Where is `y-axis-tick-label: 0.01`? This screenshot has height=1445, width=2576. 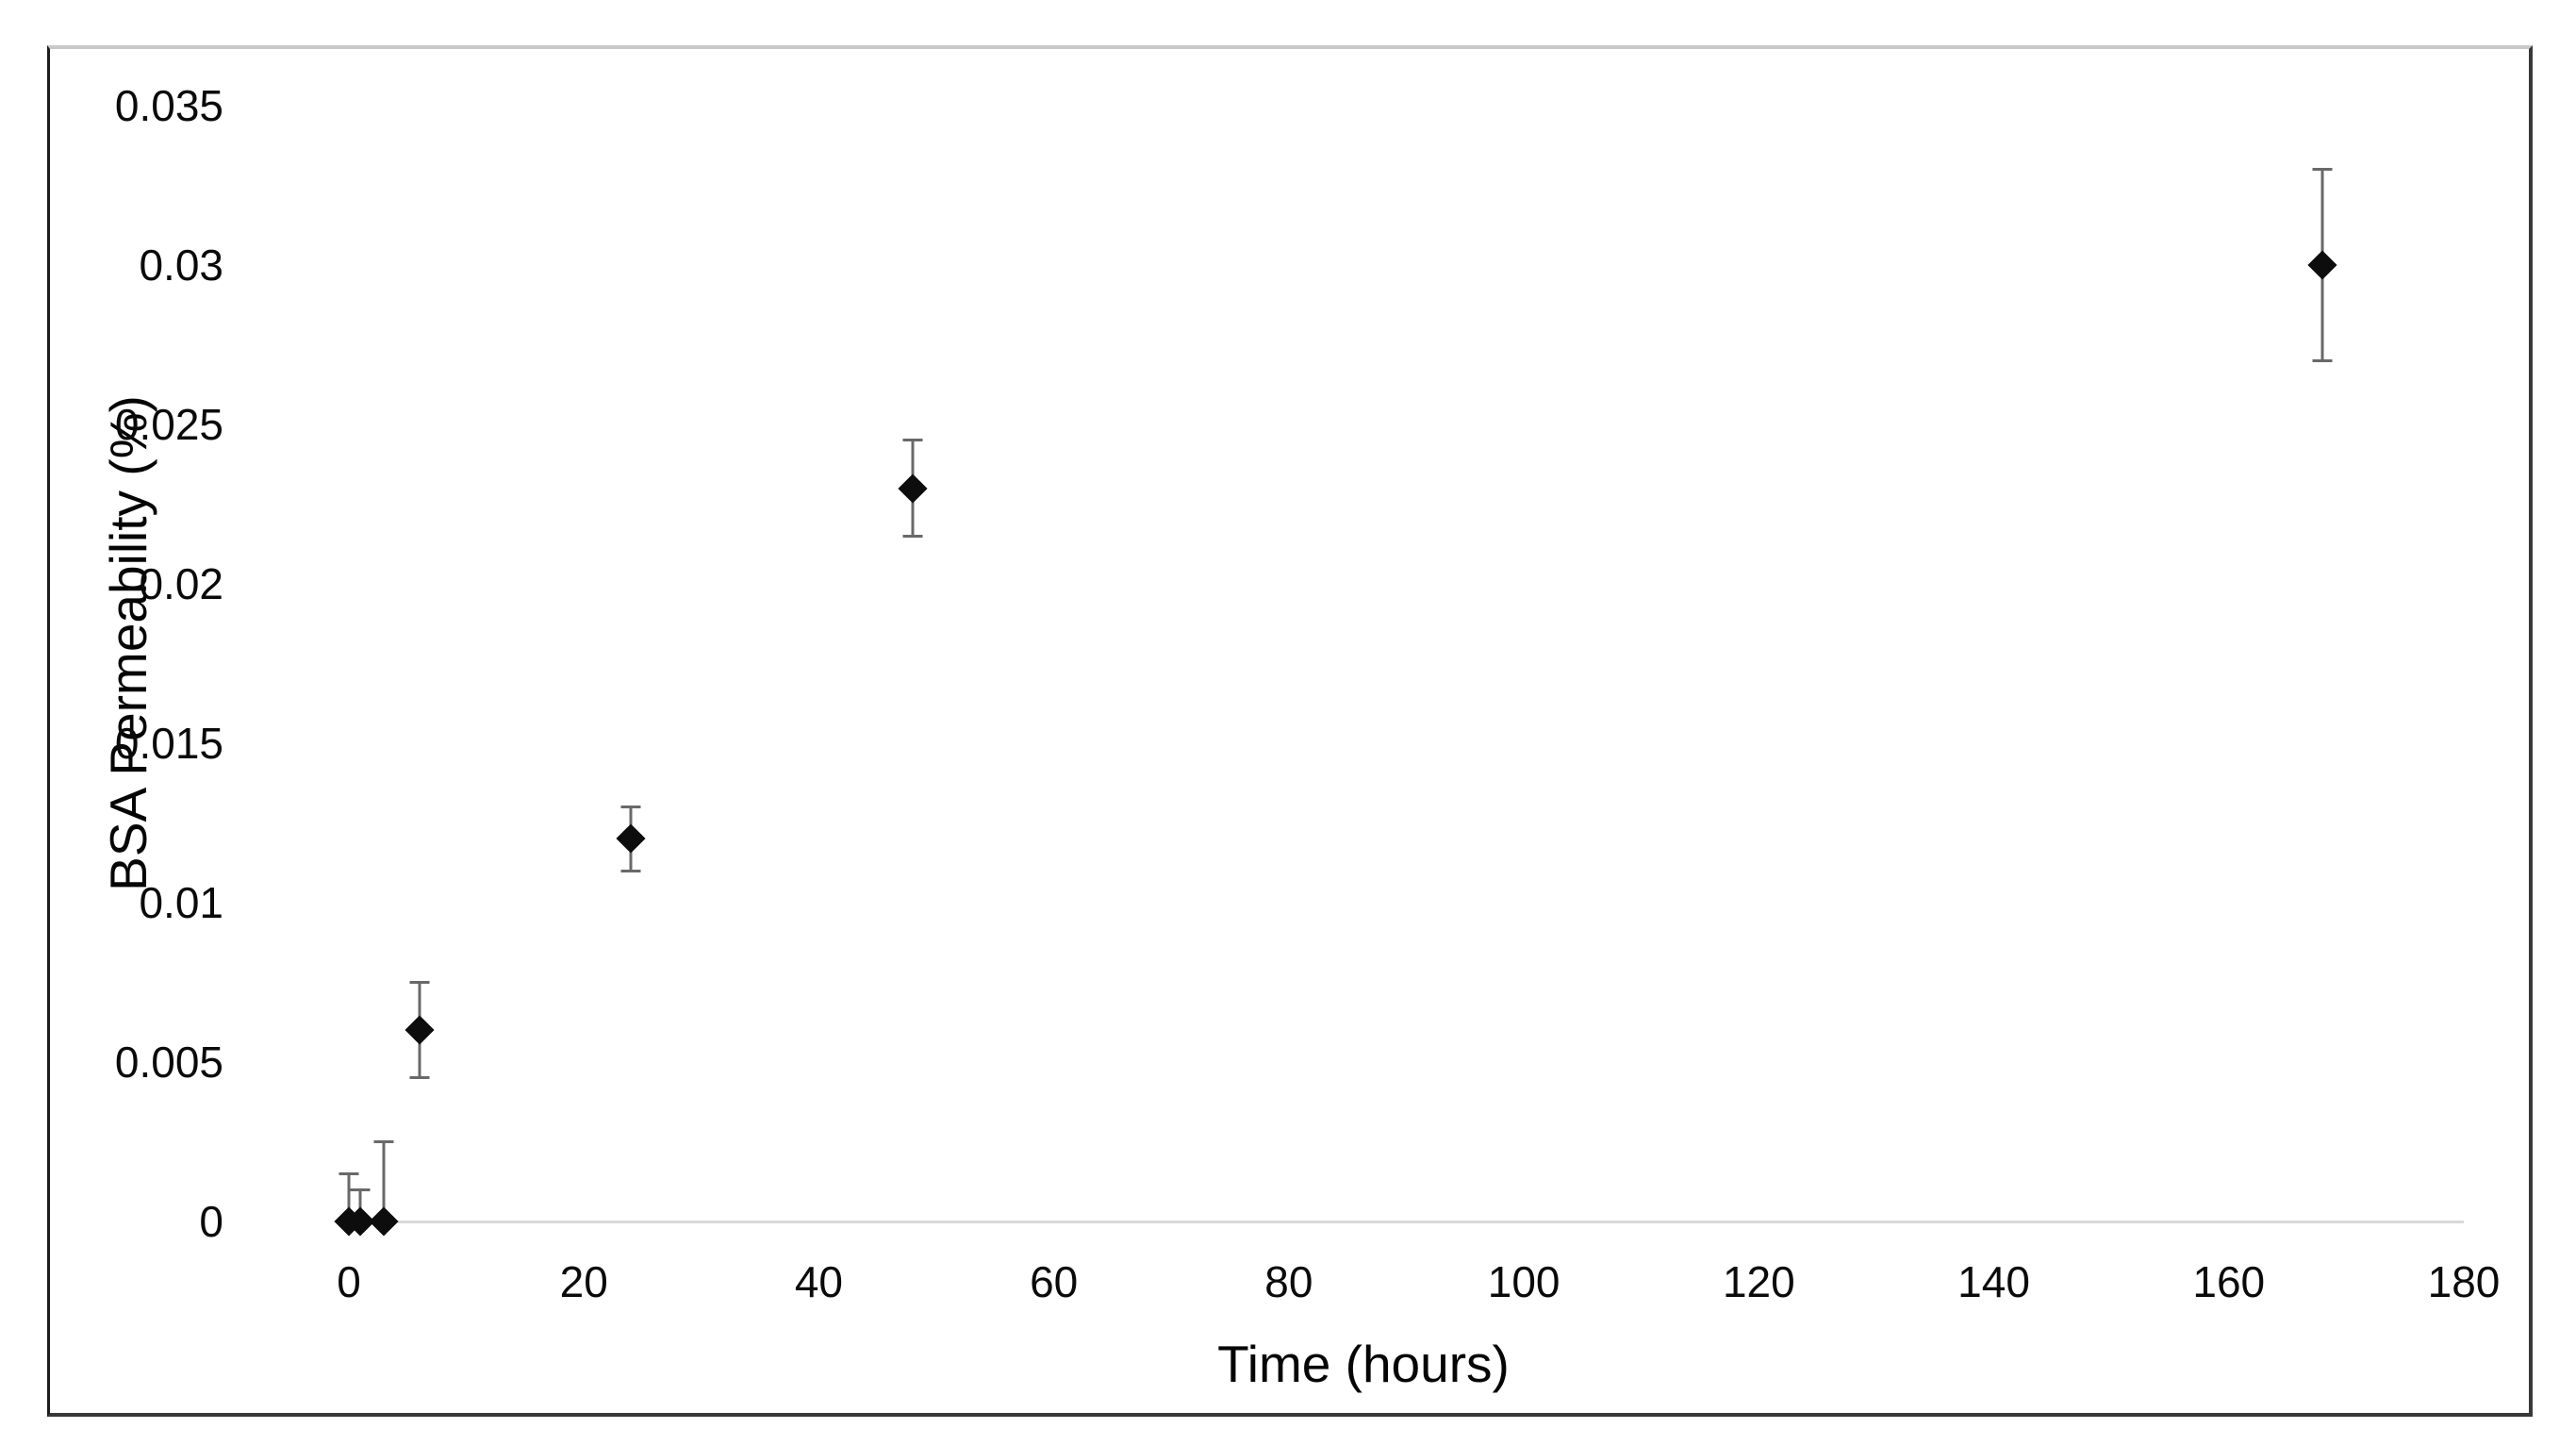
y-axis-tick-label: 0.01 is located at coordinates (181, 902).